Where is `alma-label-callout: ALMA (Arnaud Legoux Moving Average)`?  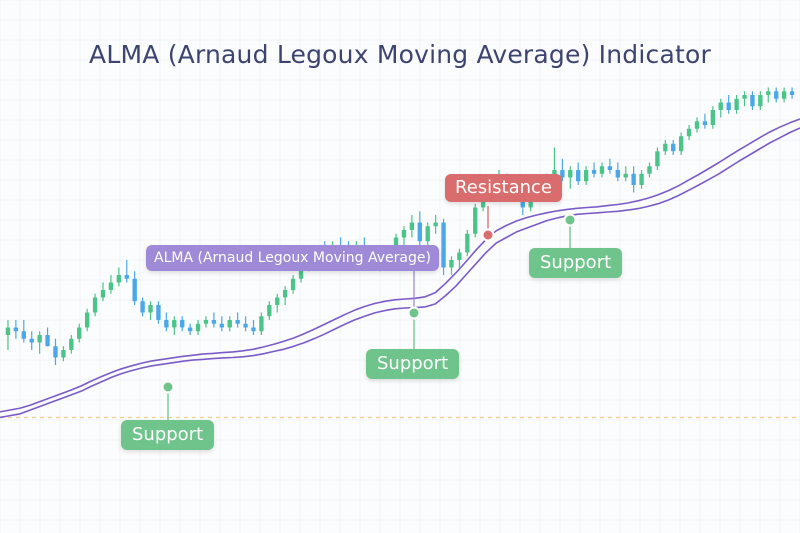
alma-label-callout: ALMA (Arnaud Legoux Moving Average) is located at coordinates (292, 258).